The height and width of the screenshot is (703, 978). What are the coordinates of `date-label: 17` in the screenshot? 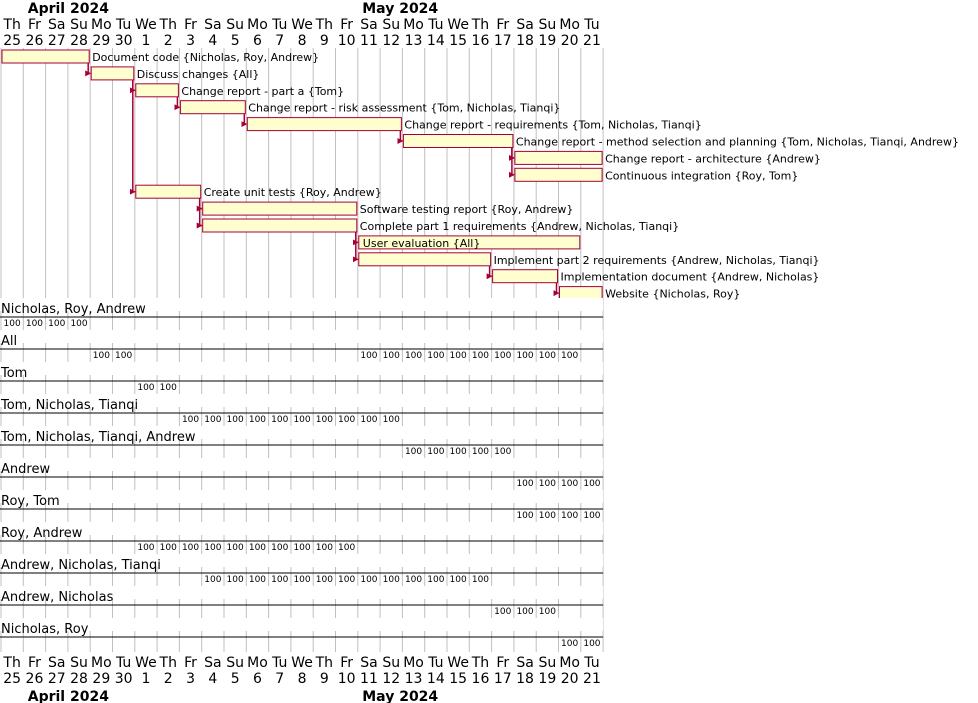 It's located at (503, 679).